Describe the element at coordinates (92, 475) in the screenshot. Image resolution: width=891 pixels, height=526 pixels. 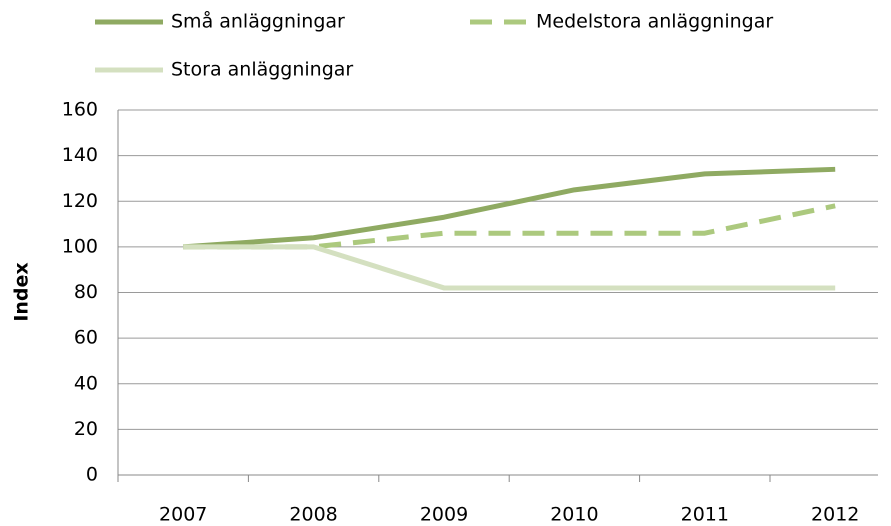
I see `y-tick-label: 0` at that location.